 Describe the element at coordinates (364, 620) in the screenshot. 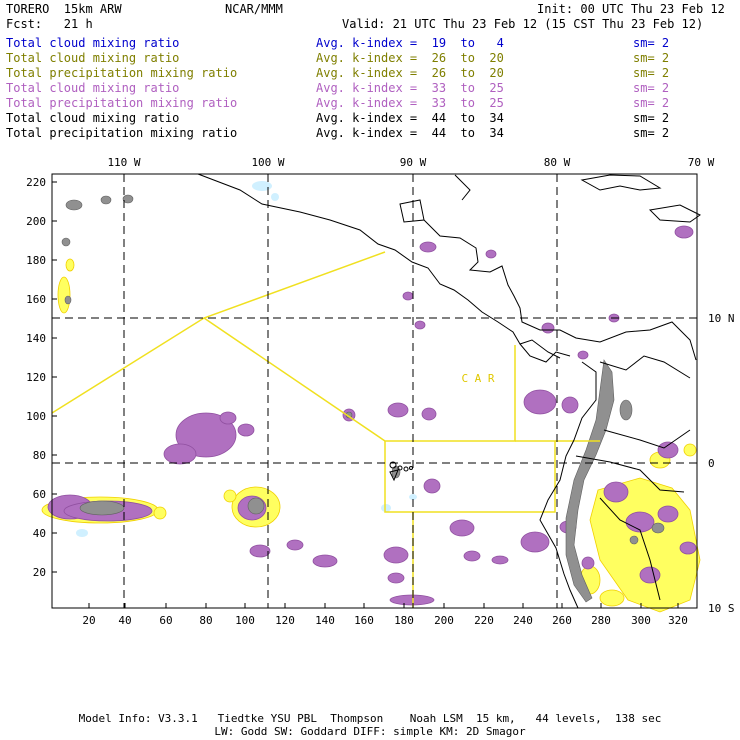

I see `x-tick-label: 160` at that location.